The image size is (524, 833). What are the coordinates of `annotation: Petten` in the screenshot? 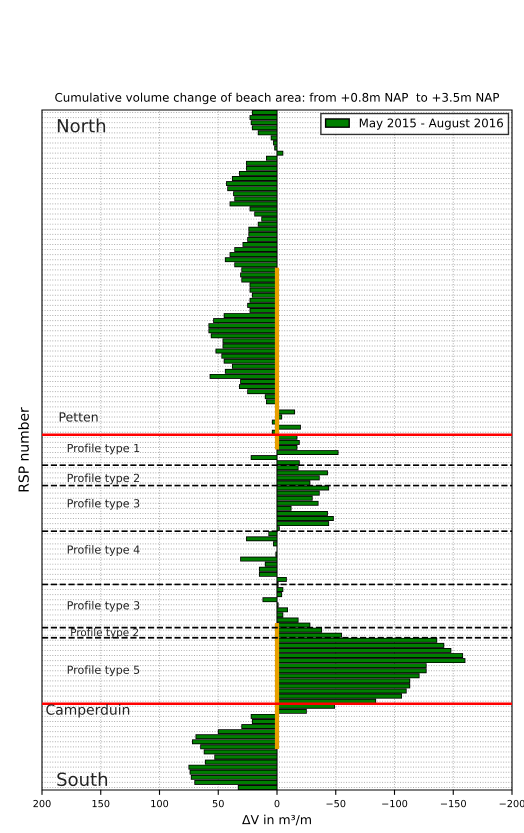 It's located at (79, 417).